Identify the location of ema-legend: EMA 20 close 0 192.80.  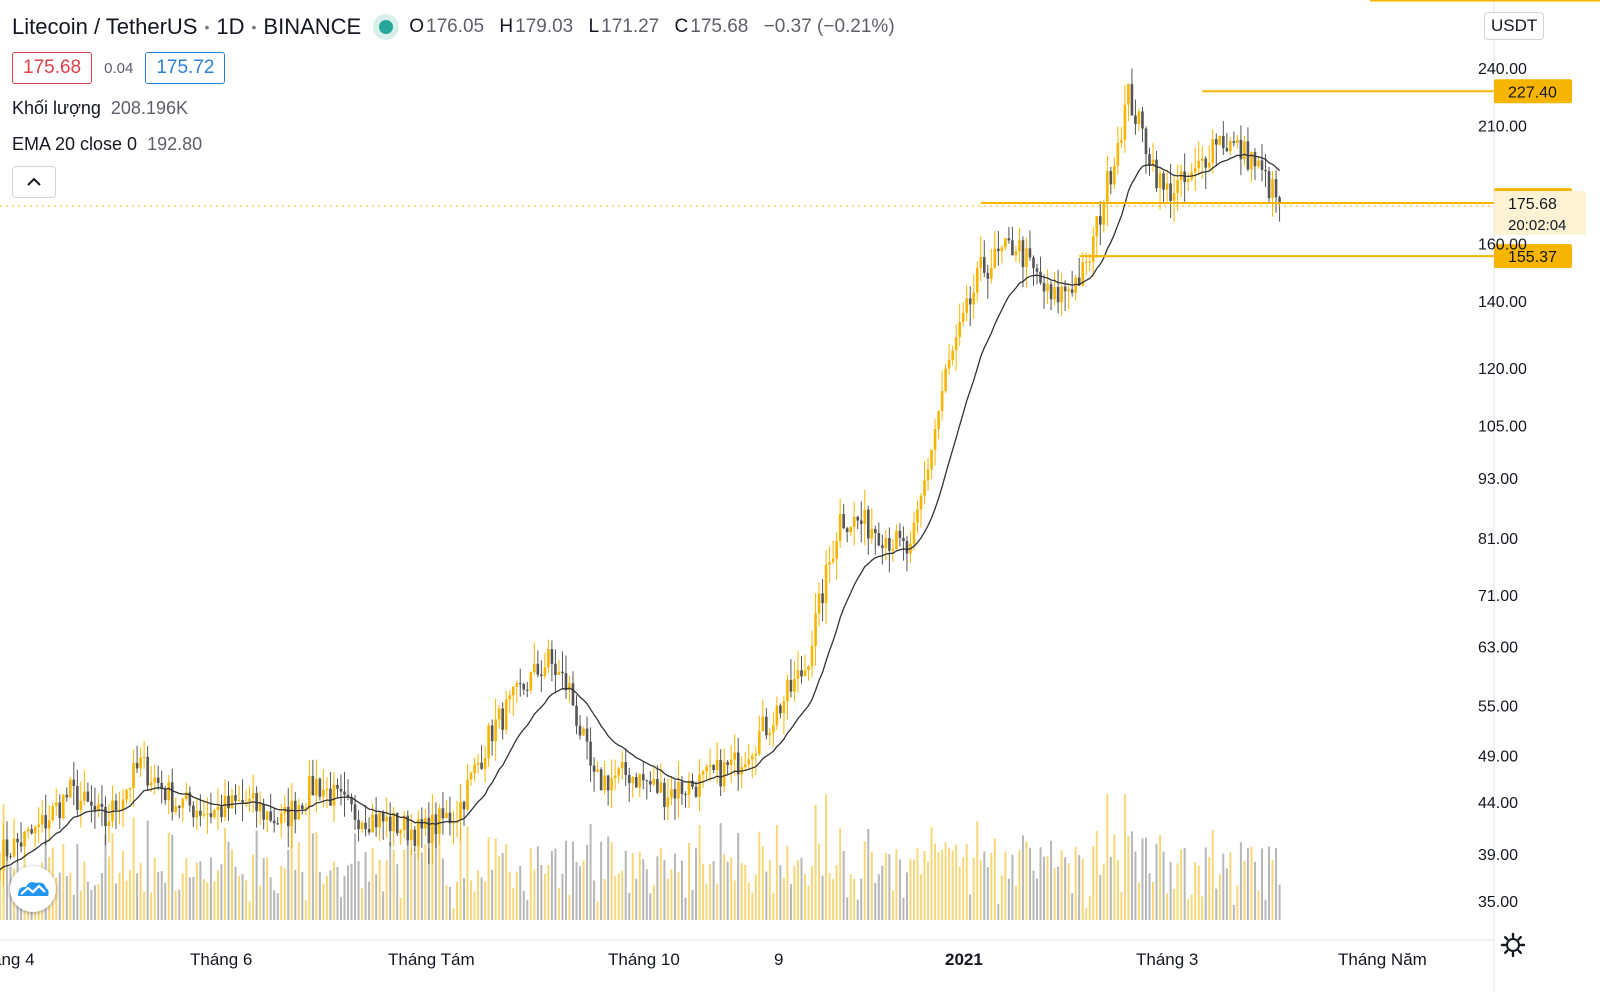
(107, 144).